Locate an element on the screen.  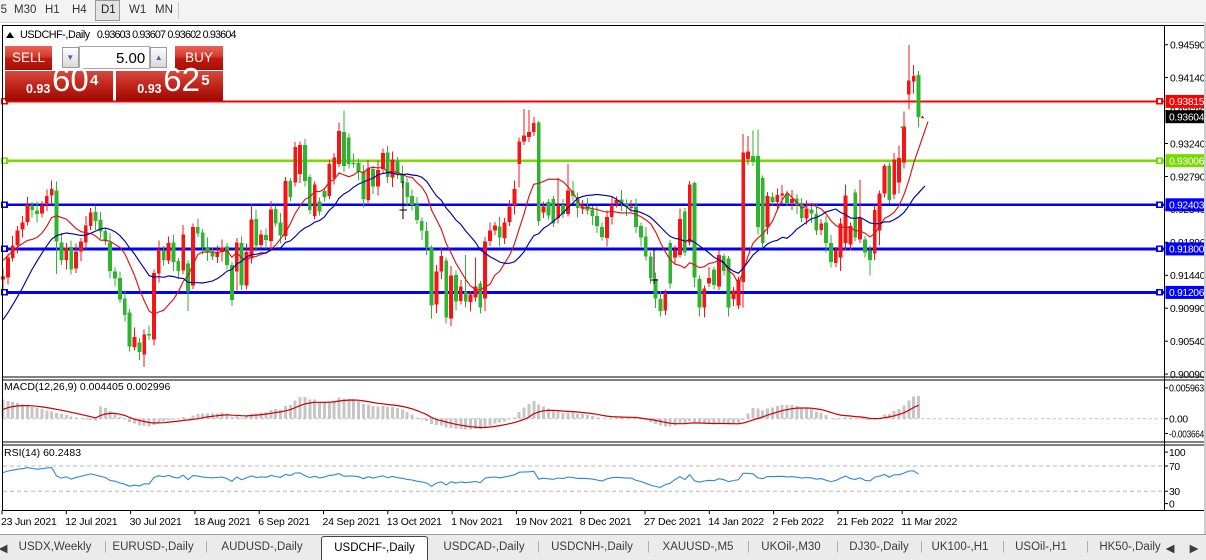
svg-text: 0.93240 is located at coordinates (1188, 144).